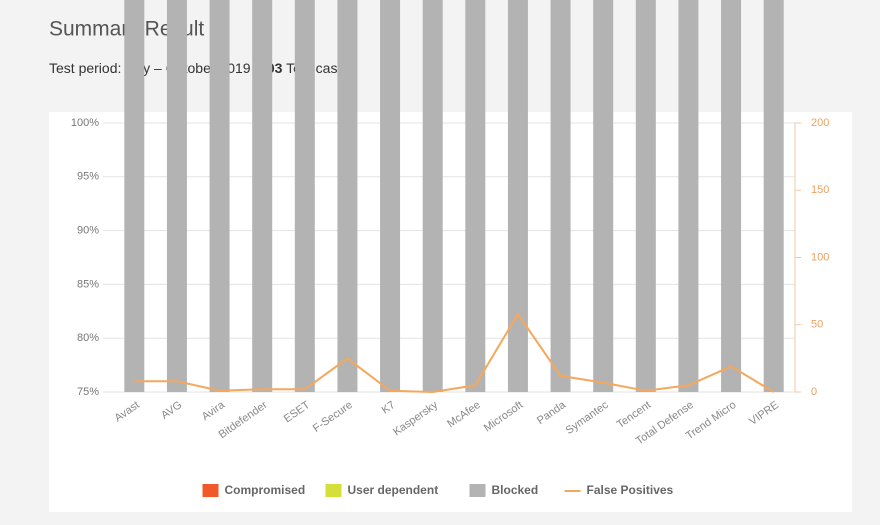 The image size is (880, 525). Describe the element at coordinates (88, 177) in the screenshot. I see `y-tick-label: 95%` at that location.